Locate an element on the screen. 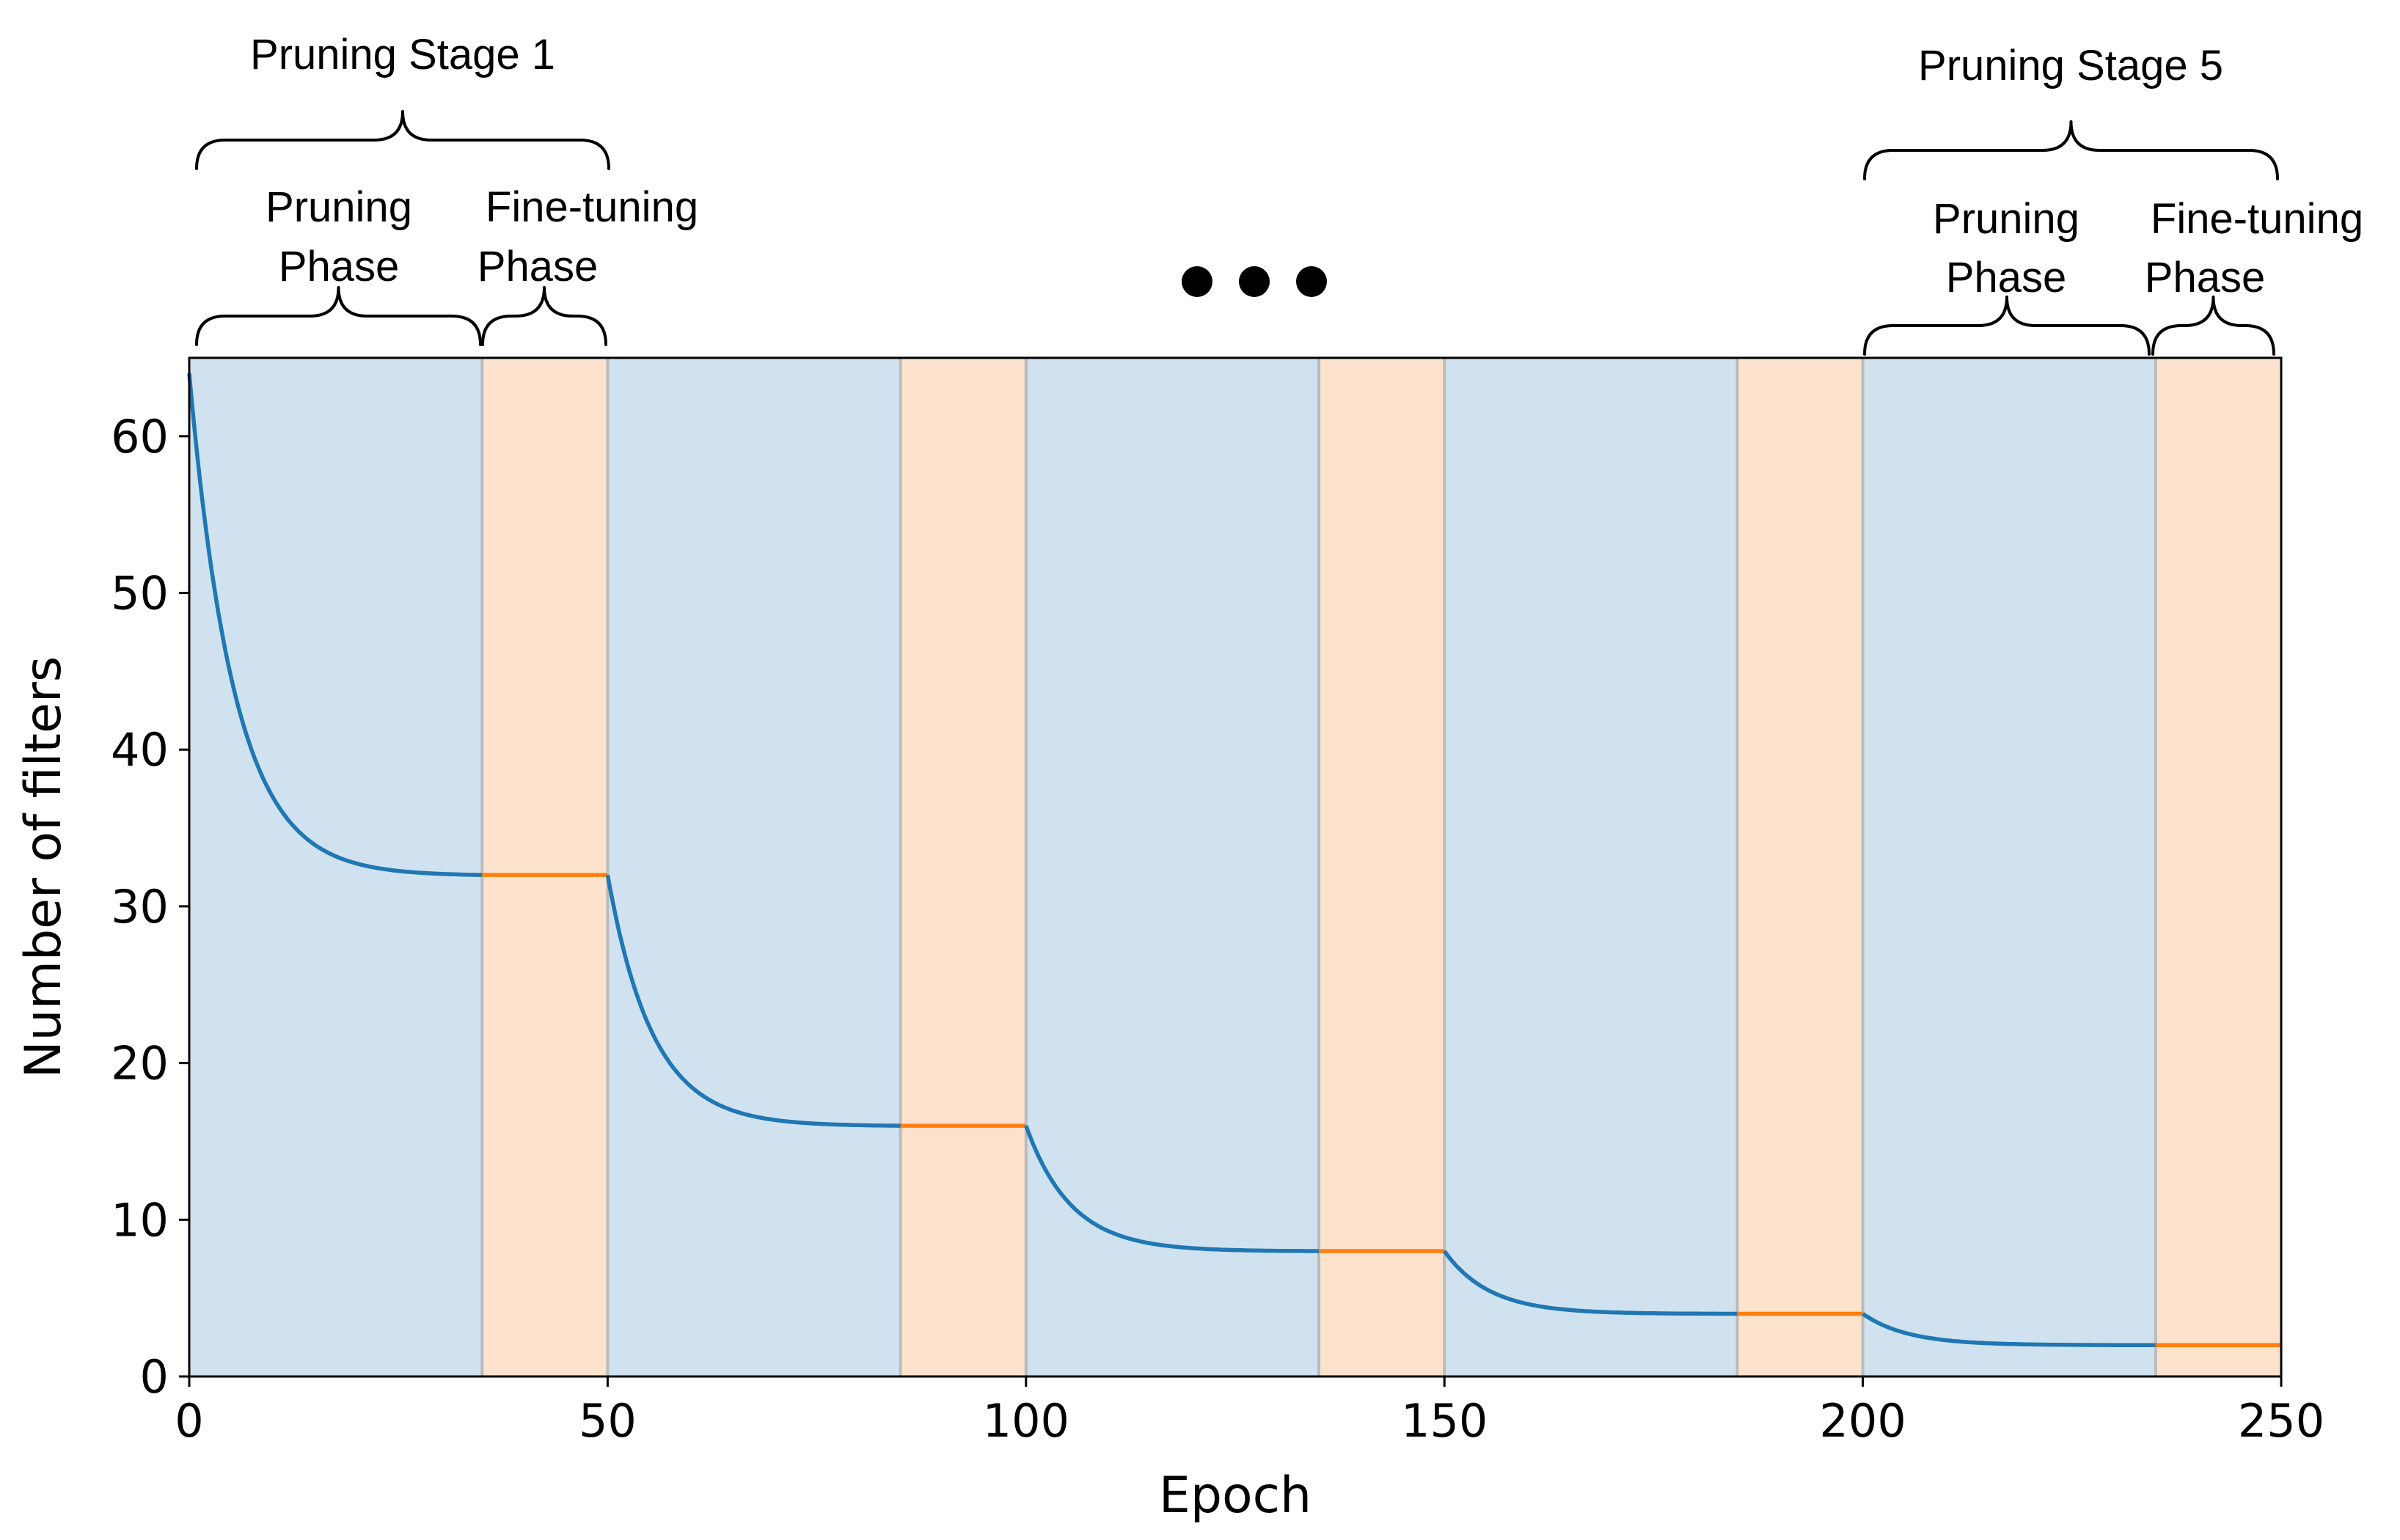  x-tick-label-250: 250 is located at coordinates (2281, 1421).